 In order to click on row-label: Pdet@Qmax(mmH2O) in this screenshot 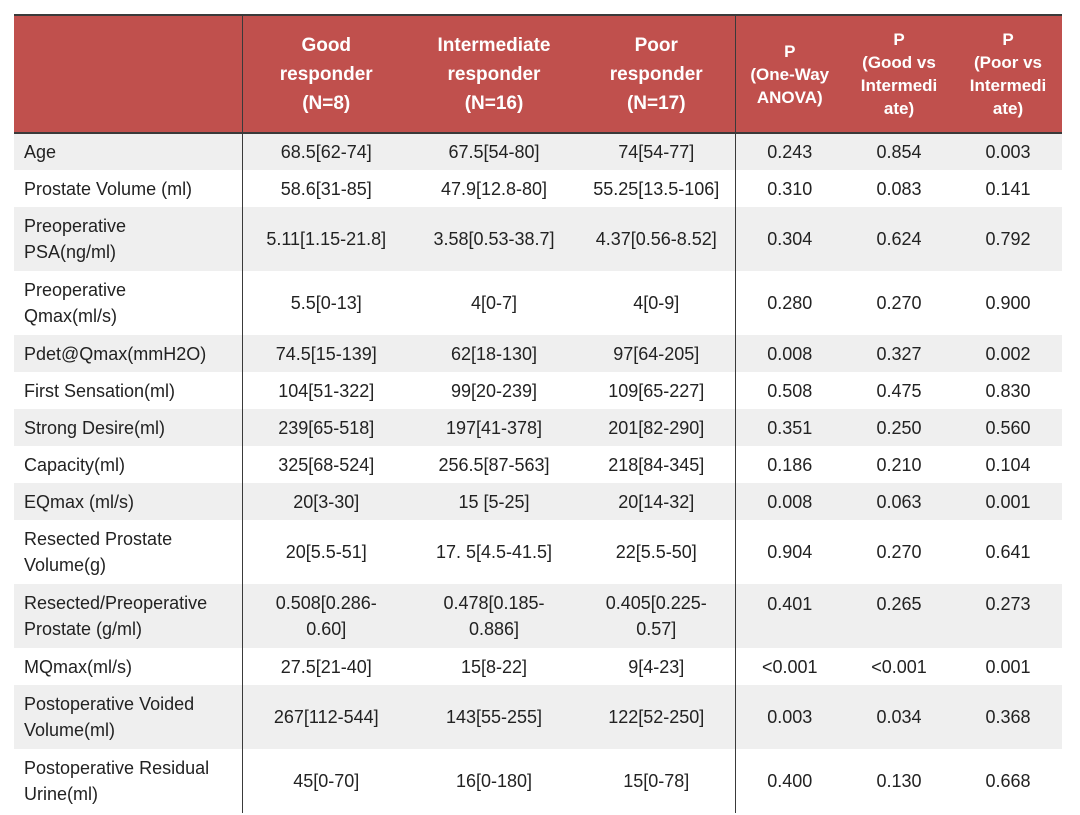, I will do `click(115, 353)`.